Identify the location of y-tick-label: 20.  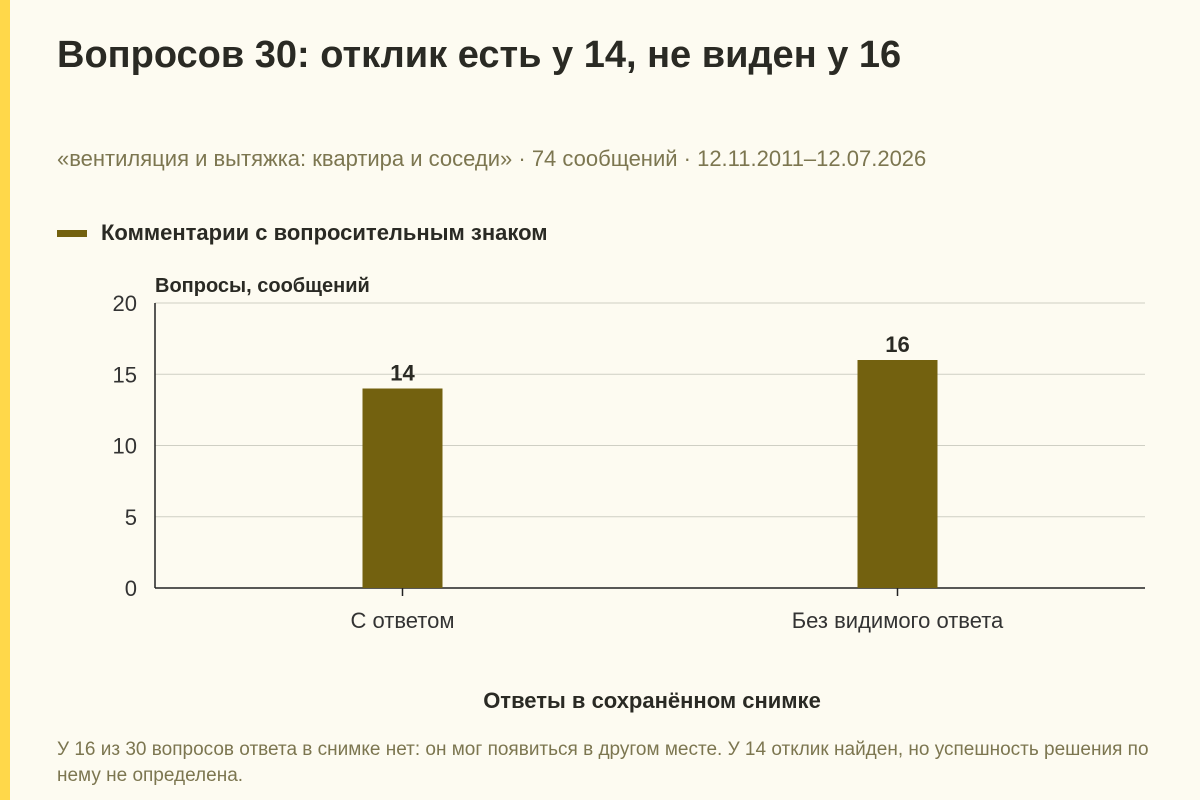
(125, 303).